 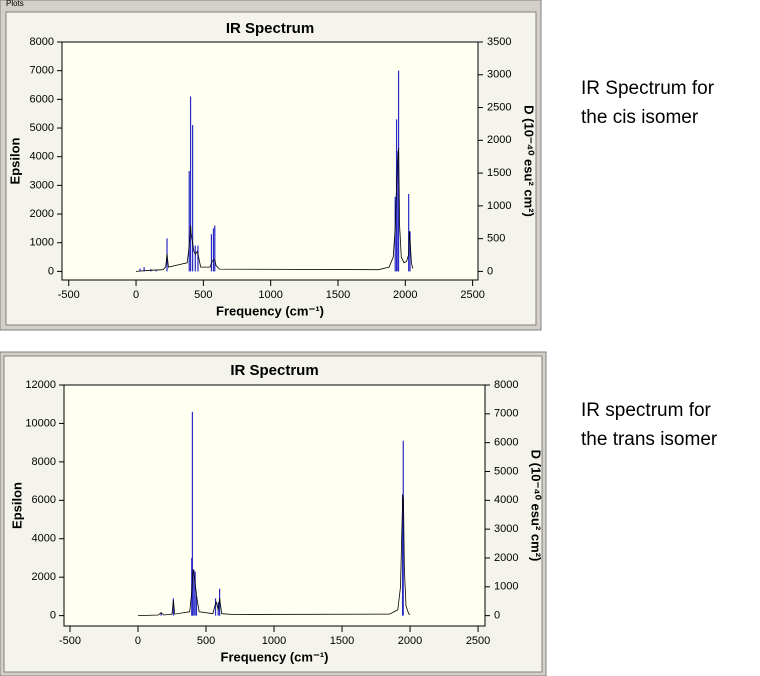 I want to click on y2-tick-label: 4000, so click(x=506, y=500).